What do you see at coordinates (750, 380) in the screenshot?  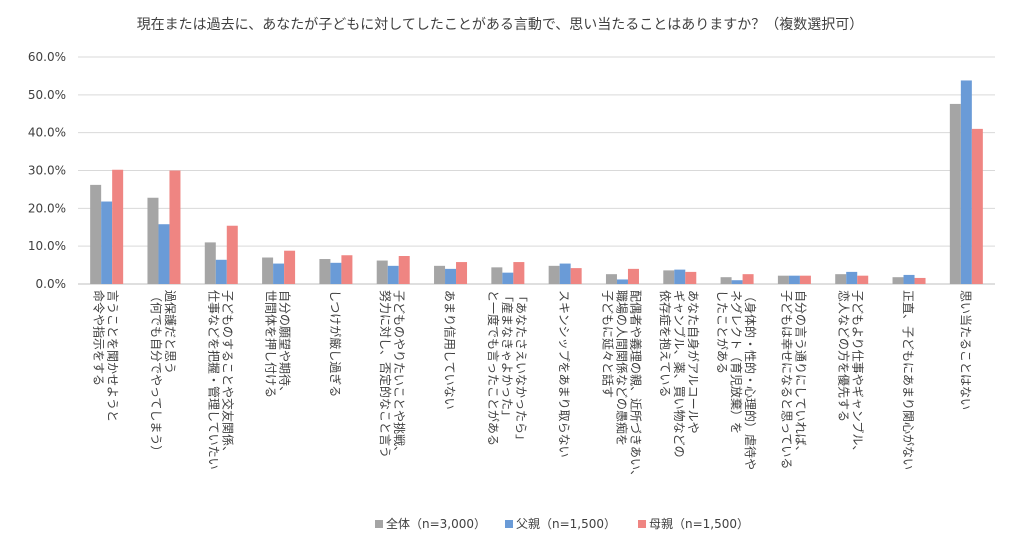 I see `x-tick-label: （身体的・性的・心理的）虐待や` at bounding box center [750, 380].